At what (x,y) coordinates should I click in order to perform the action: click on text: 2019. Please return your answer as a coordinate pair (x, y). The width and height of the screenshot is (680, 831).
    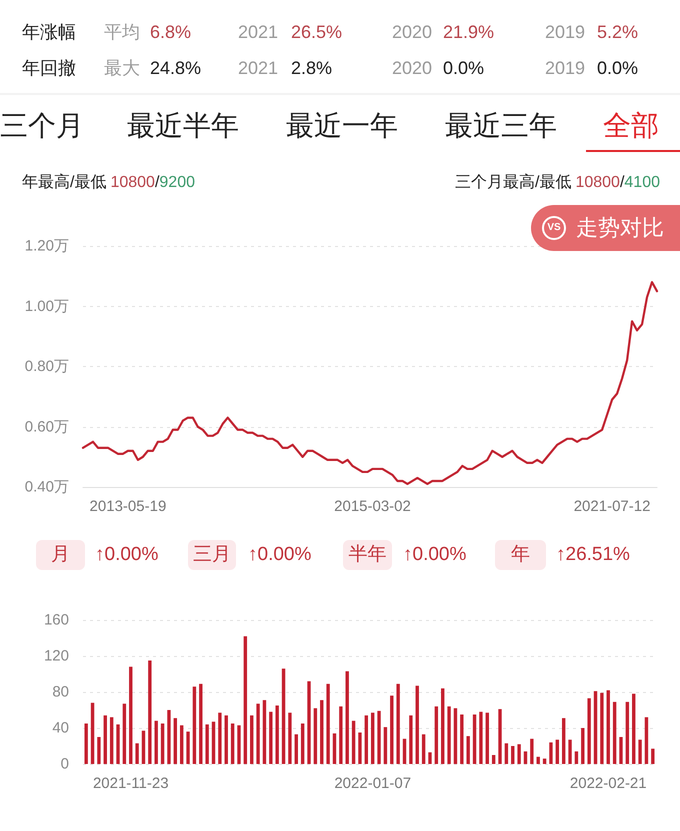
    Looking at the image, I should click on (565, 32).